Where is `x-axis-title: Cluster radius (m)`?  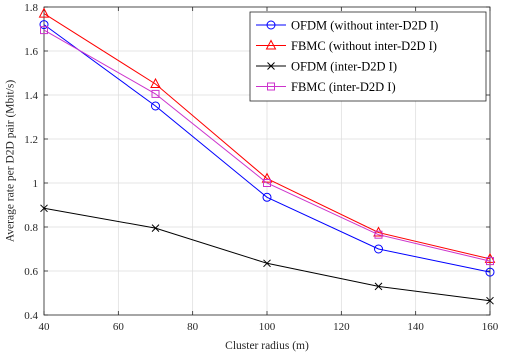 x-axis-title: Cluster radius (m) is located at coordinates (267, 346).